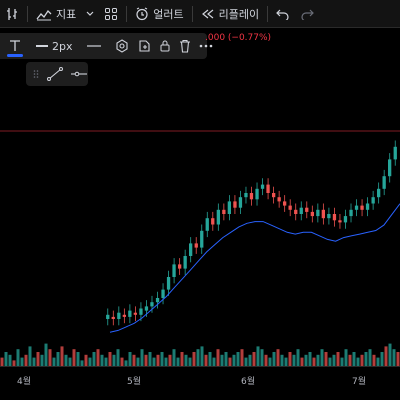 The width and height of the screenshot is (400, 400). I want to click on horizontal-ray-icon, so click(79, 74).